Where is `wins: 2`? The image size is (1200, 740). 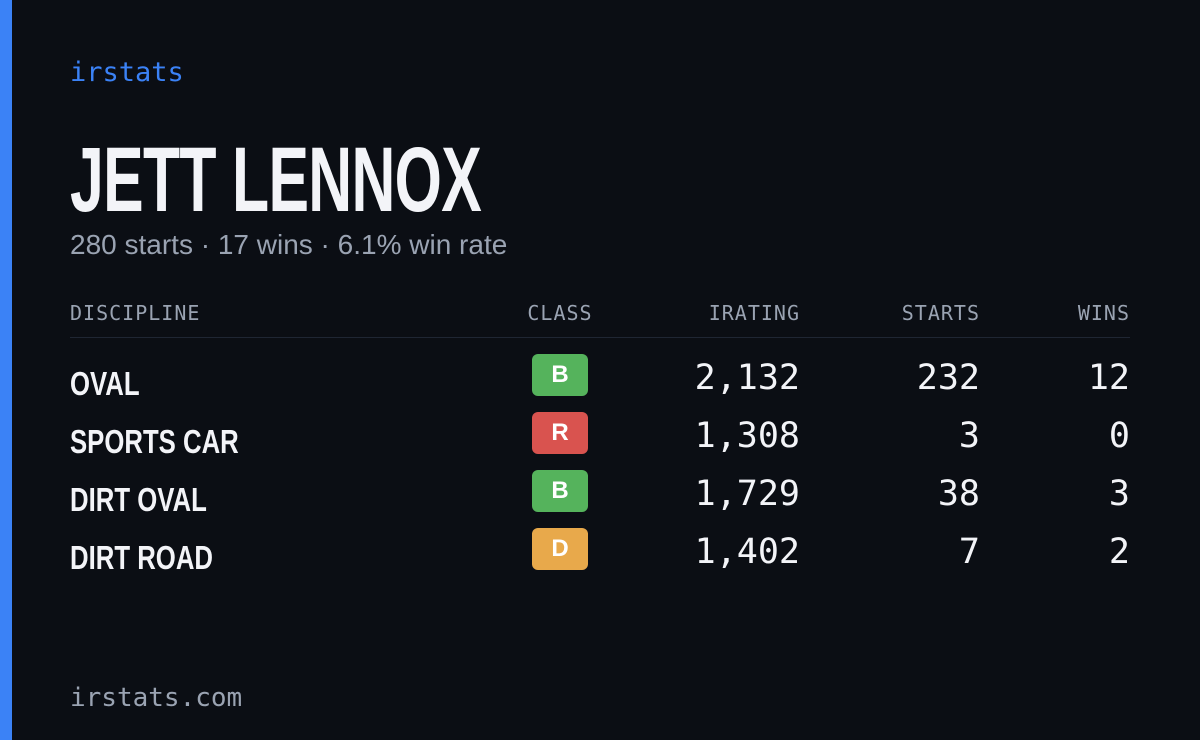
wins: 2 is located at coordinates (1119, 552).